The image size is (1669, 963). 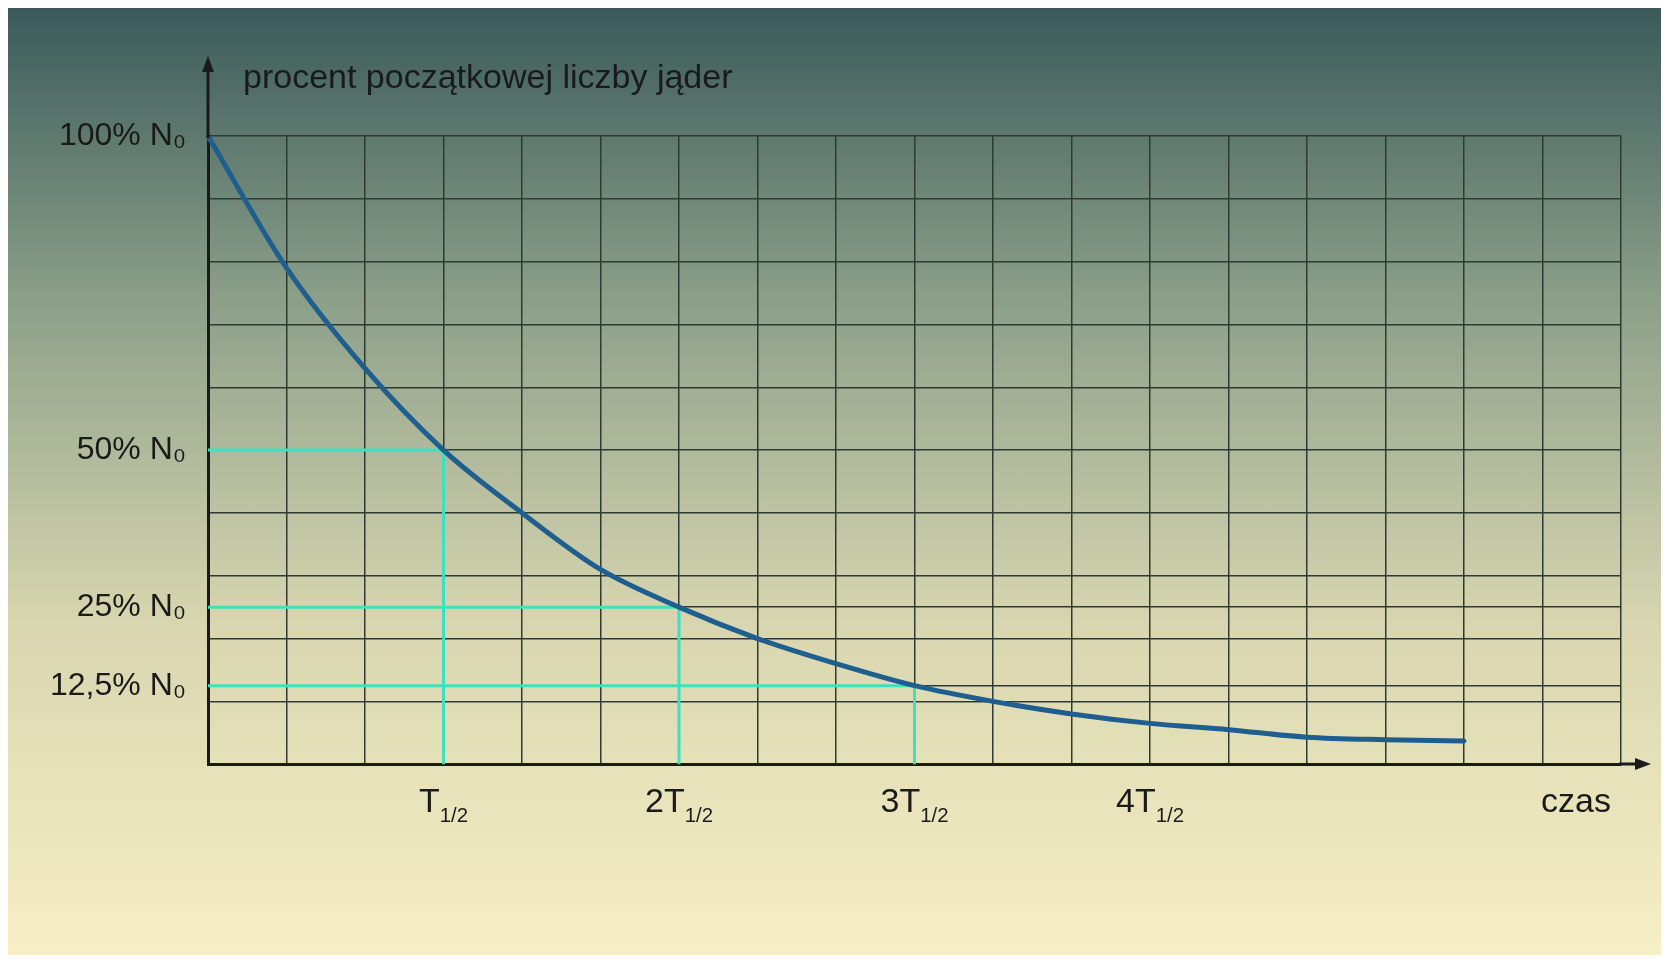 What do you see at coordinates (1576, 800) in the screenshot?
I see `x-axis-title: czas` at bounding box center [1576, 800].